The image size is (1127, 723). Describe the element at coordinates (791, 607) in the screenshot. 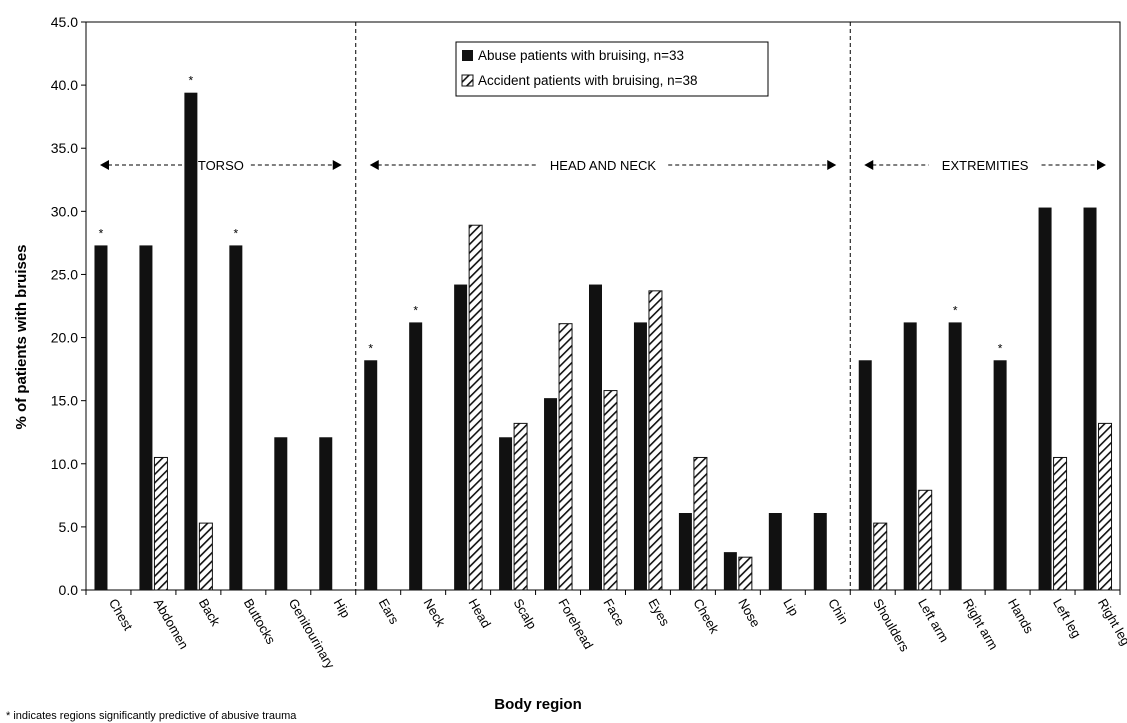

I see `x-tick-label: Lip` at that location.